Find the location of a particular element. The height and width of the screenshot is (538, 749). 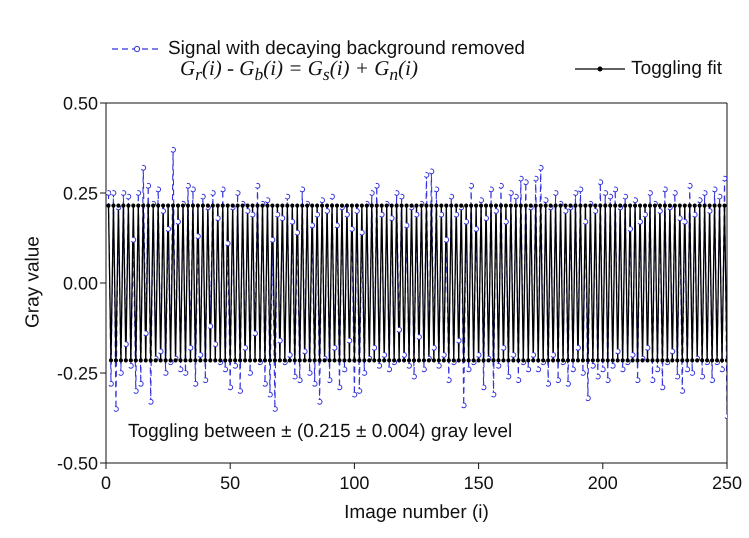

y-axis-title: Gray value is located at coordinates (33, 282).